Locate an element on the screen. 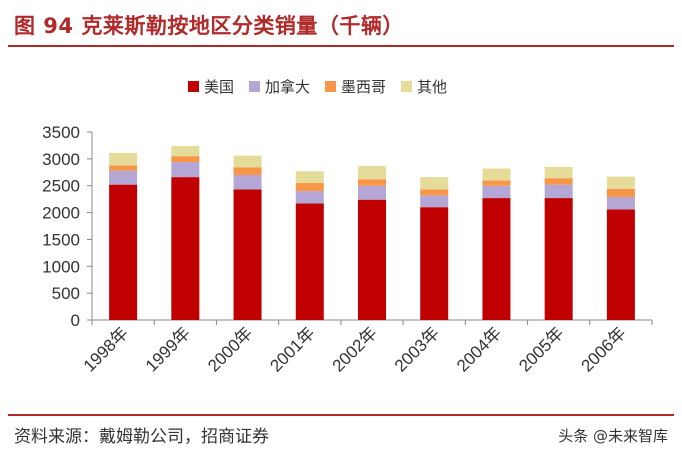 This screenshot has height=457, width=682. legend-item-other: 其他 is located at coordinates (424, 86).